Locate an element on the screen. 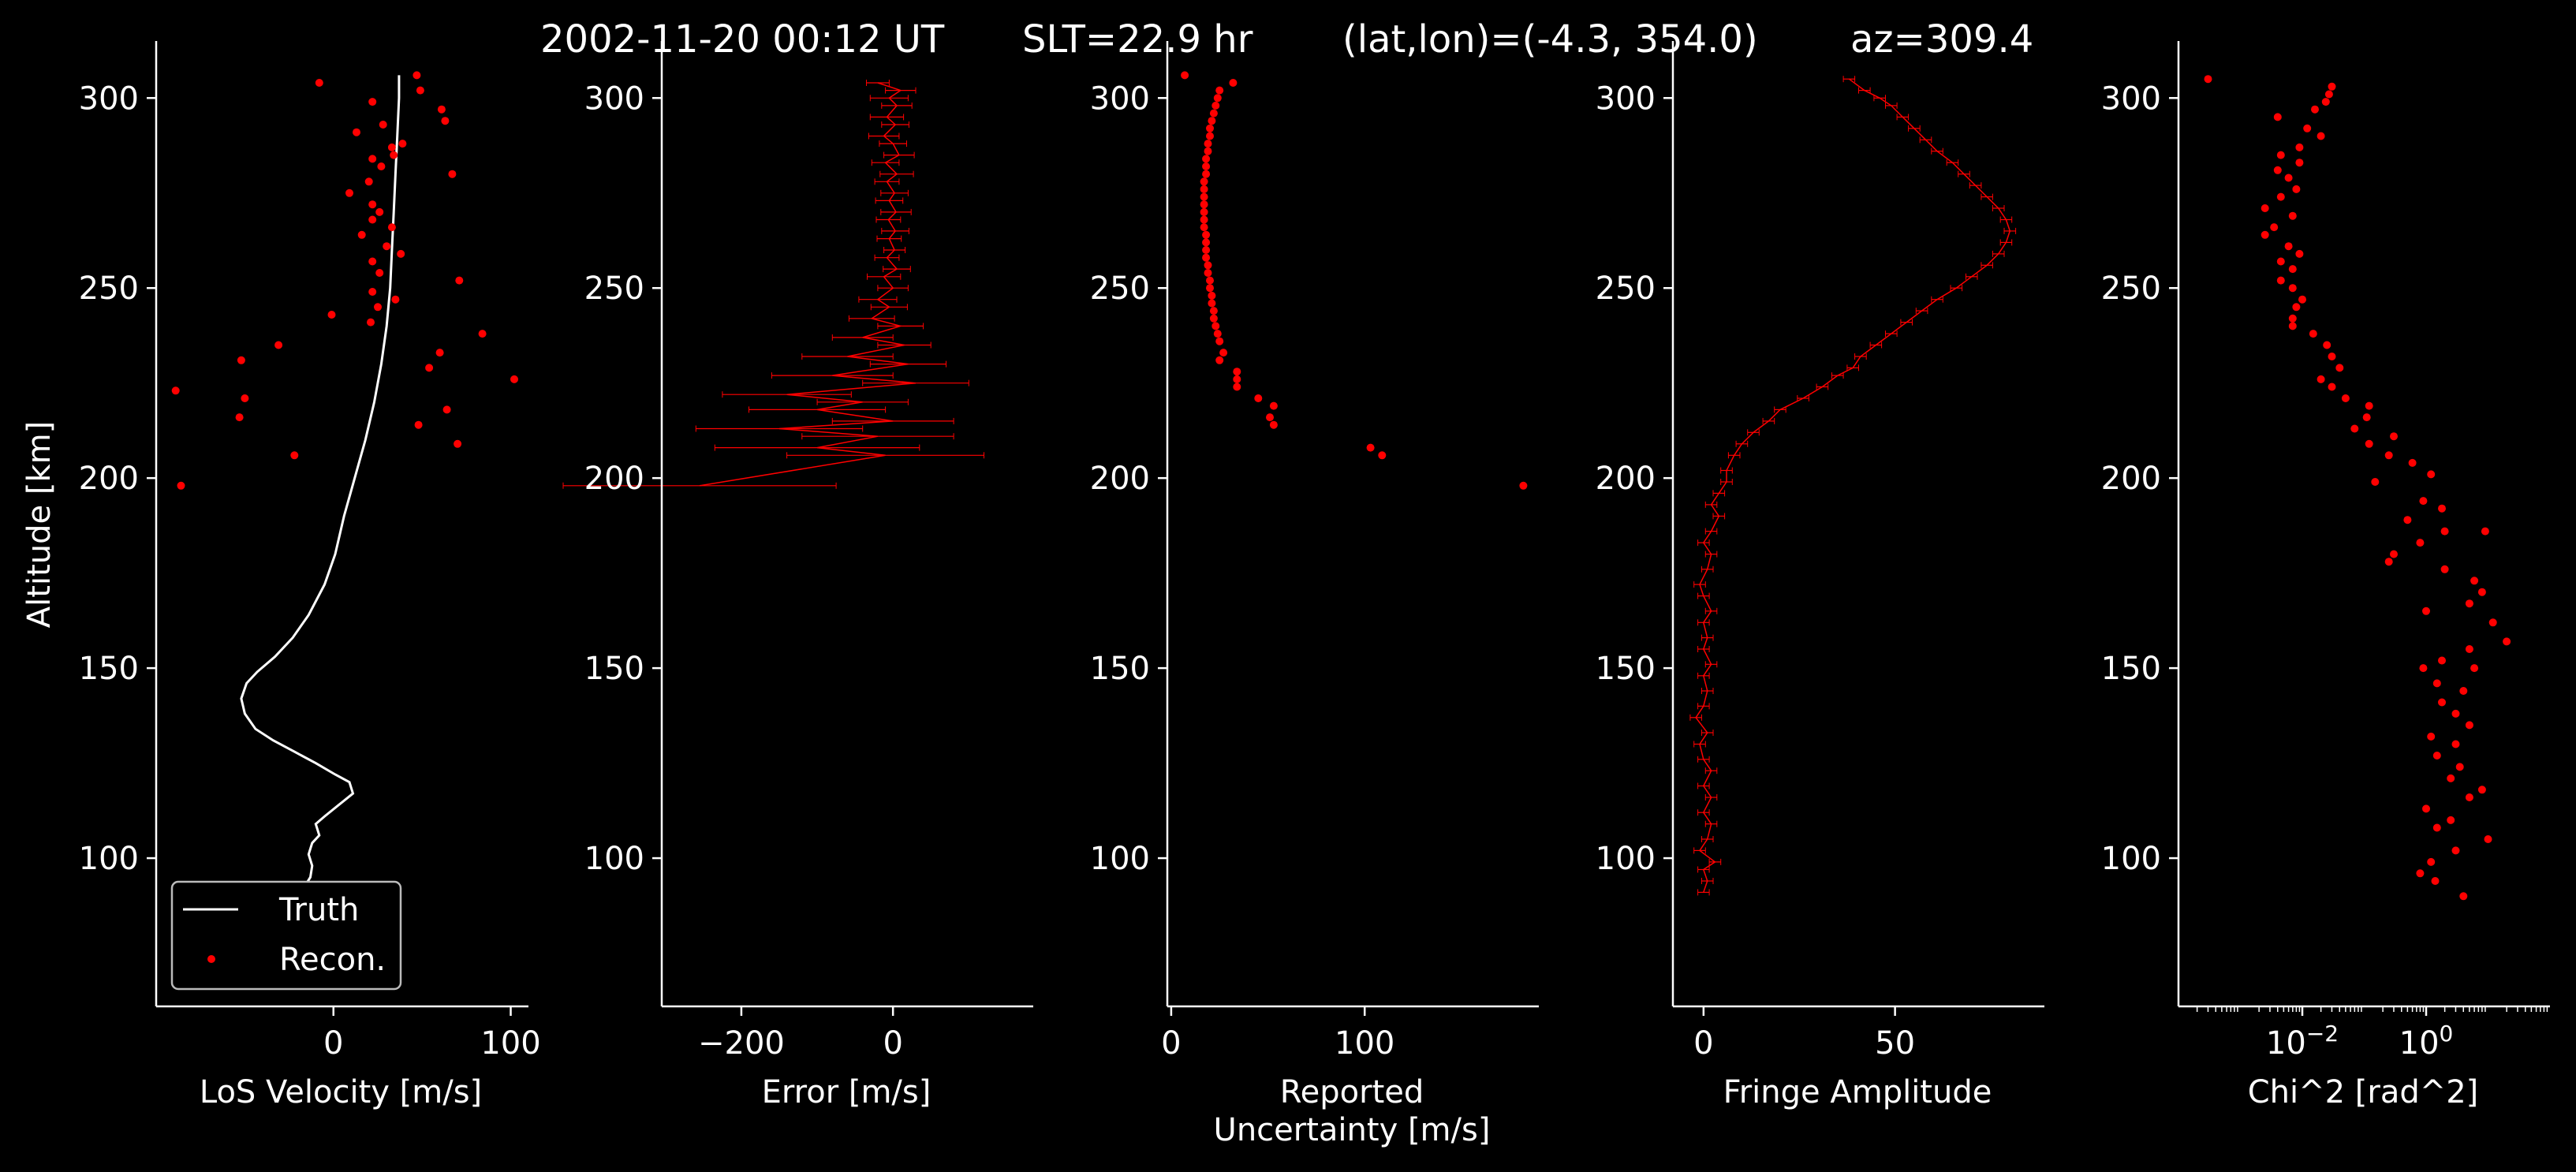 Image resolution: width=2576 pixels, height=1172 pixels. x-tick-label-reported-uncertainty: 0 is located at coordinates (1171, 1044).